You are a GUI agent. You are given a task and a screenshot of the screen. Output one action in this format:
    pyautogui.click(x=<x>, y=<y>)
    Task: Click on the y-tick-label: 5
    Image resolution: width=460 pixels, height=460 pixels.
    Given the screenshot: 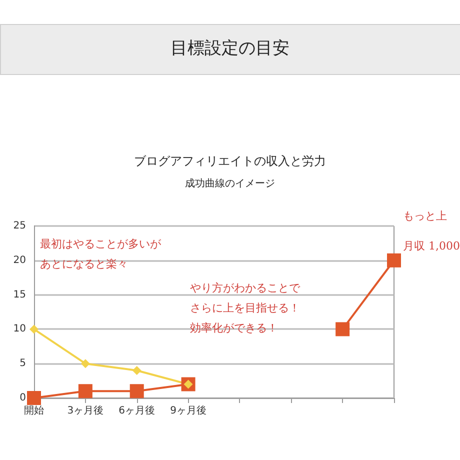 What is the action you would take?
    pyautogui.click(x=23, y=364)
    